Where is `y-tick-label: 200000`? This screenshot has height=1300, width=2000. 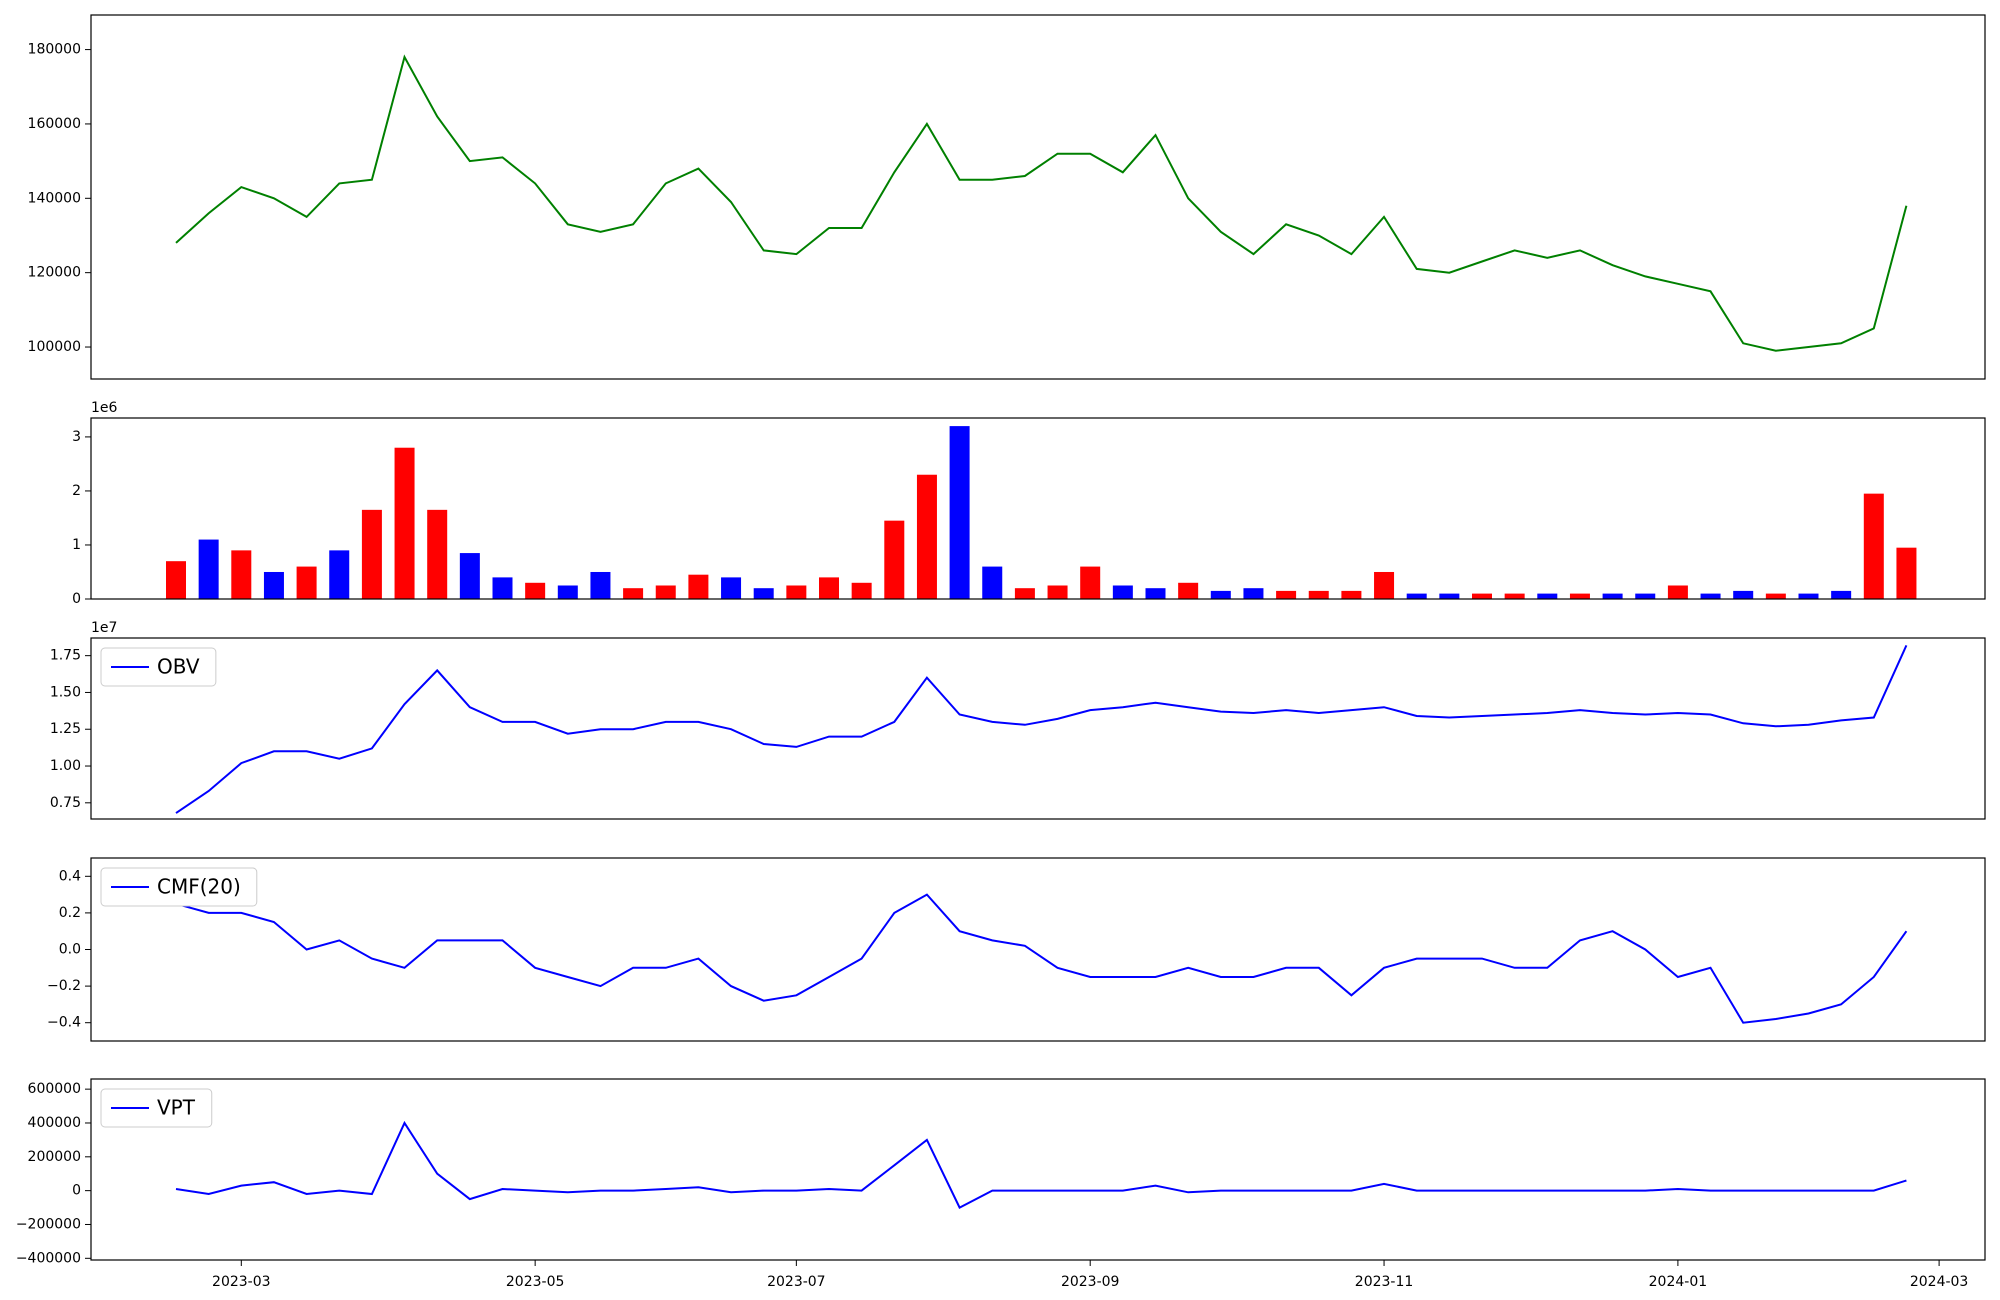
y-tick-label: 200000 is located at coordinates (54, 1157).